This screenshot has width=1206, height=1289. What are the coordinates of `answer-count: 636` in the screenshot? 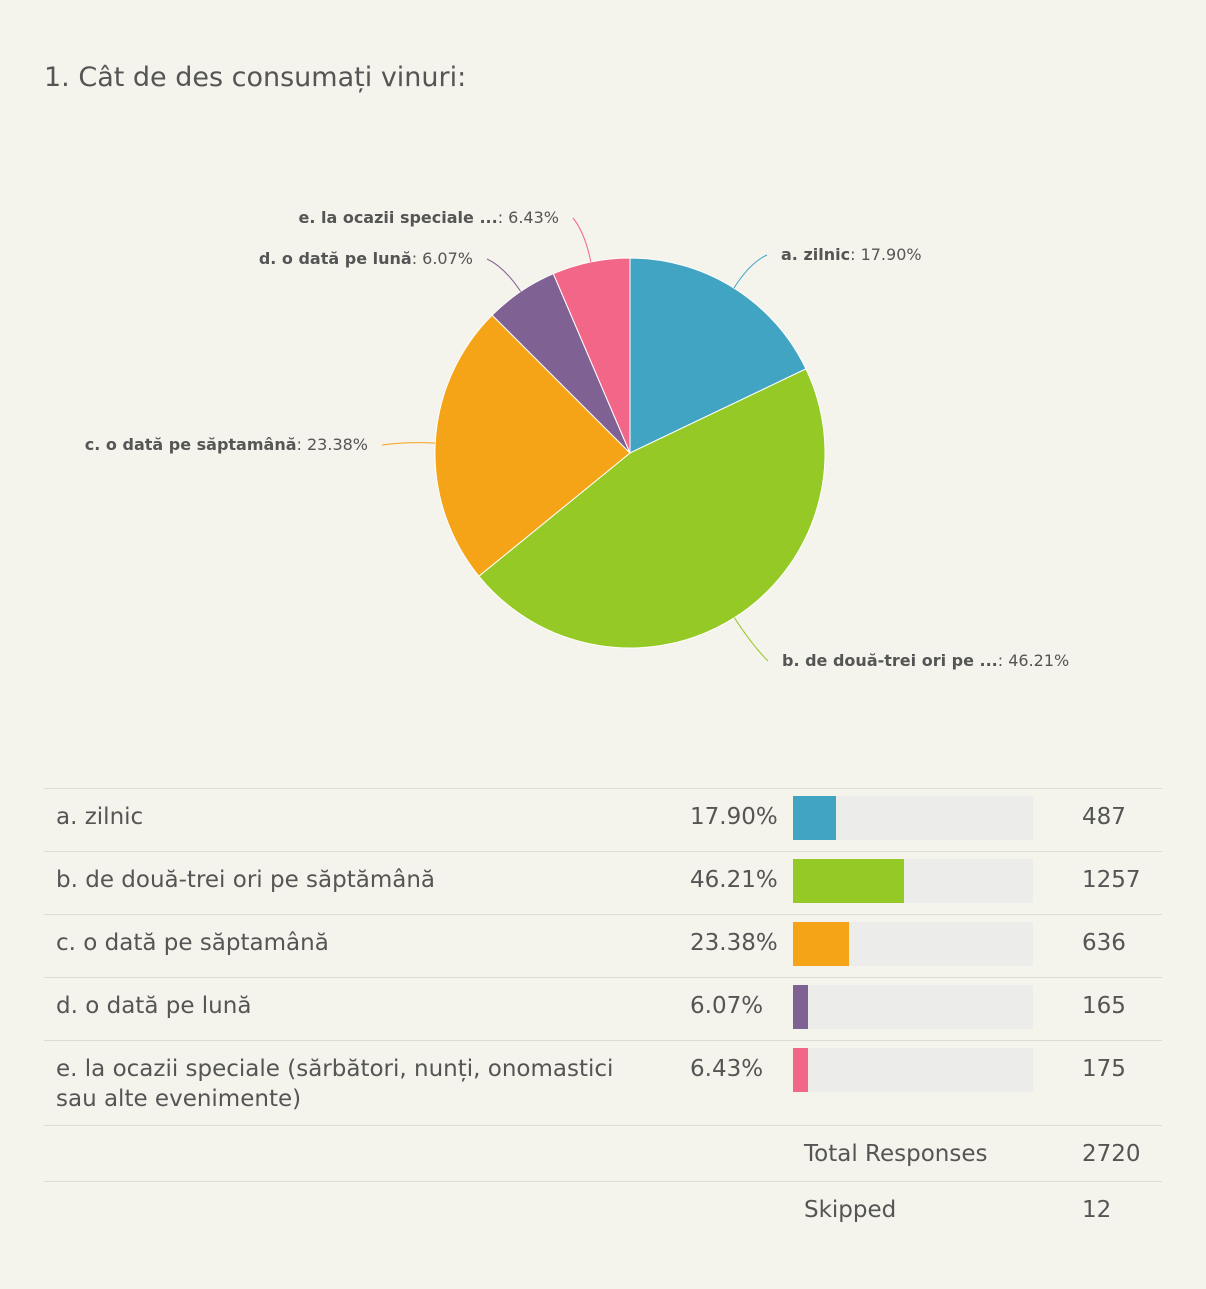 It's located at (1104, 943).